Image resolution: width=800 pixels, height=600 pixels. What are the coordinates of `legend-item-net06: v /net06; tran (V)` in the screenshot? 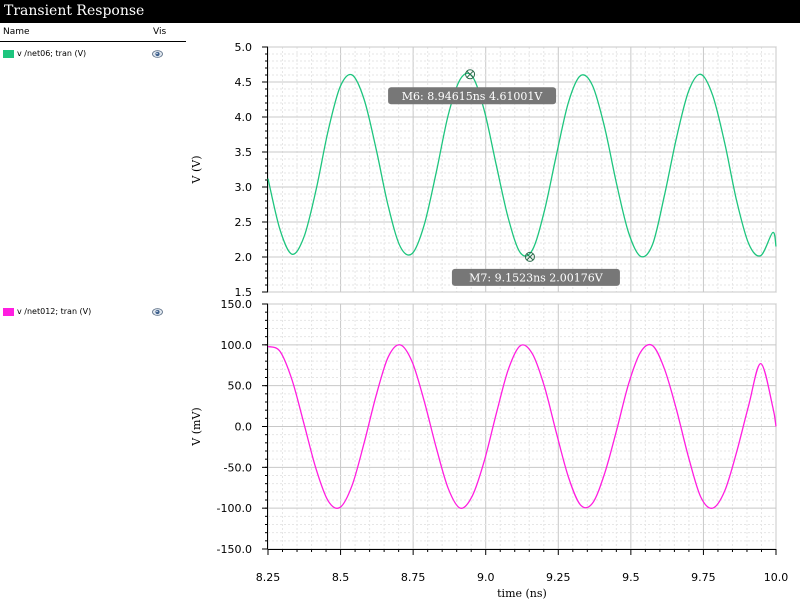 It's located at (93, 54).